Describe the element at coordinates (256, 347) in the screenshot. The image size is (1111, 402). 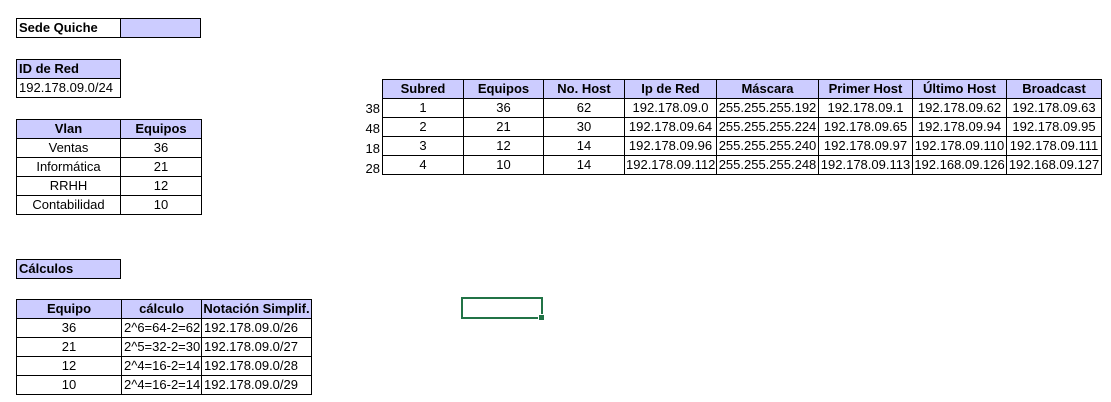
I see `notacion-cell: 192.178.09.0/27` at that location.